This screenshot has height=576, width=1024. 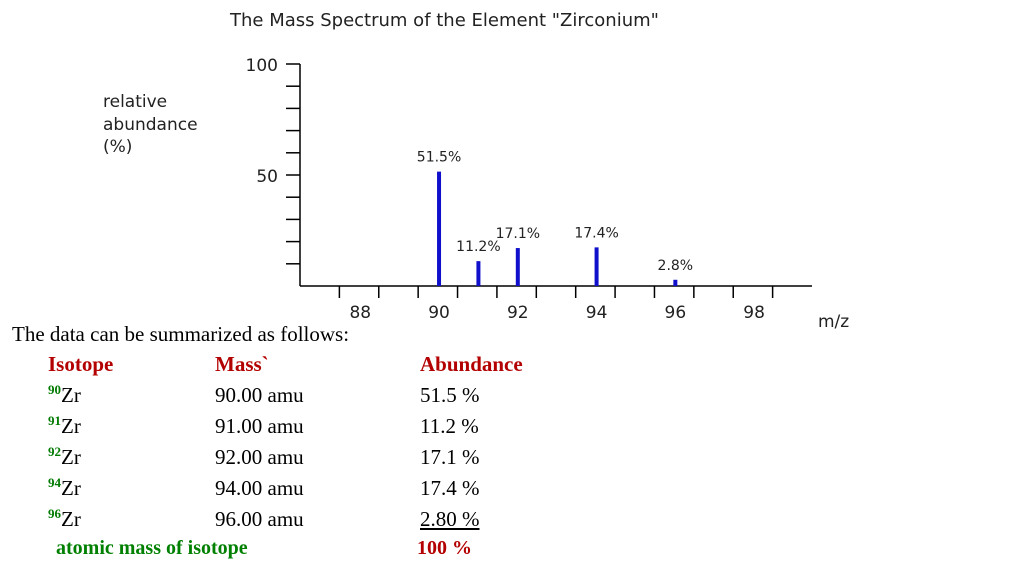 I want to click on x-ticks: 88 90 92 94 96 98, so click(x=556, y=304).